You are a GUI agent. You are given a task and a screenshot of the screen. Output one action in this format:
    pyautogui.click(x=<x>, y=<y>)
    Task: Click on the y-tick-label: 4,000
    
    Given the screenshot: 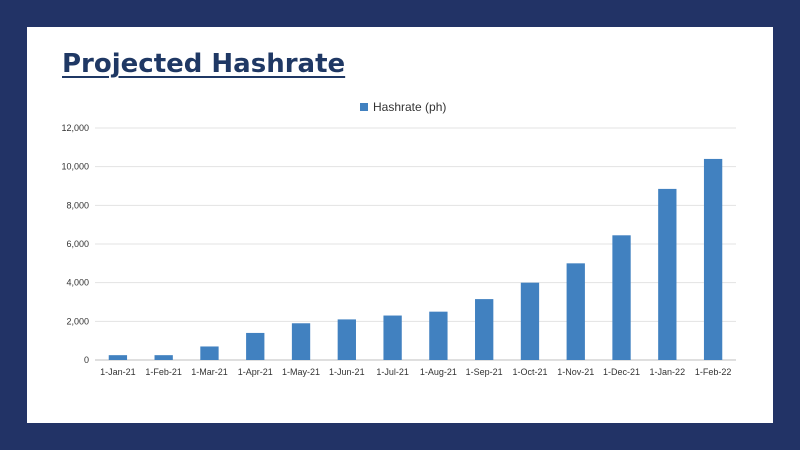 What is the action you would take?
    pyautogui.click(x=77, y=283)
    